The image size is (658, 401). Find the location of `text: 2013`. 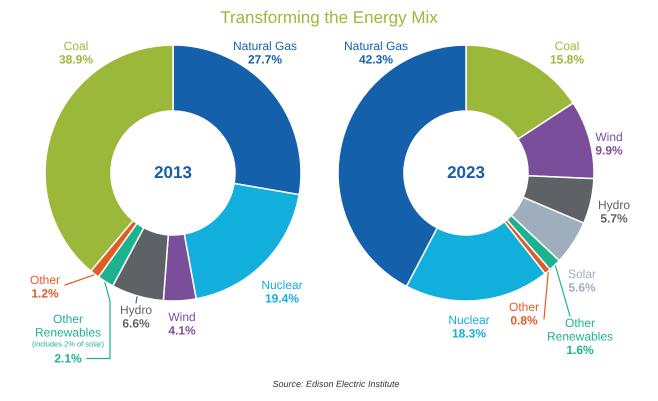

text: 2013 is located at coordinates (173, 172).